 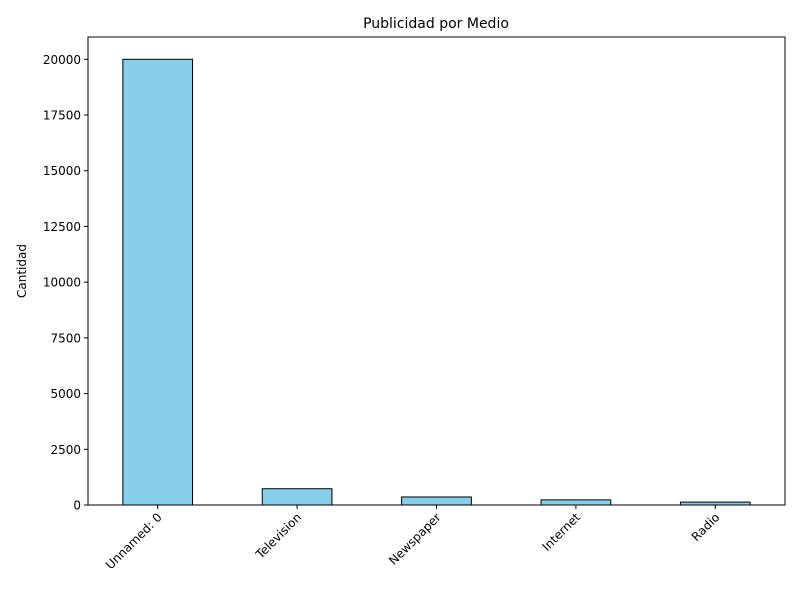 I want to click on y-tick-label-2: 5000, so click(x=65, y=394).